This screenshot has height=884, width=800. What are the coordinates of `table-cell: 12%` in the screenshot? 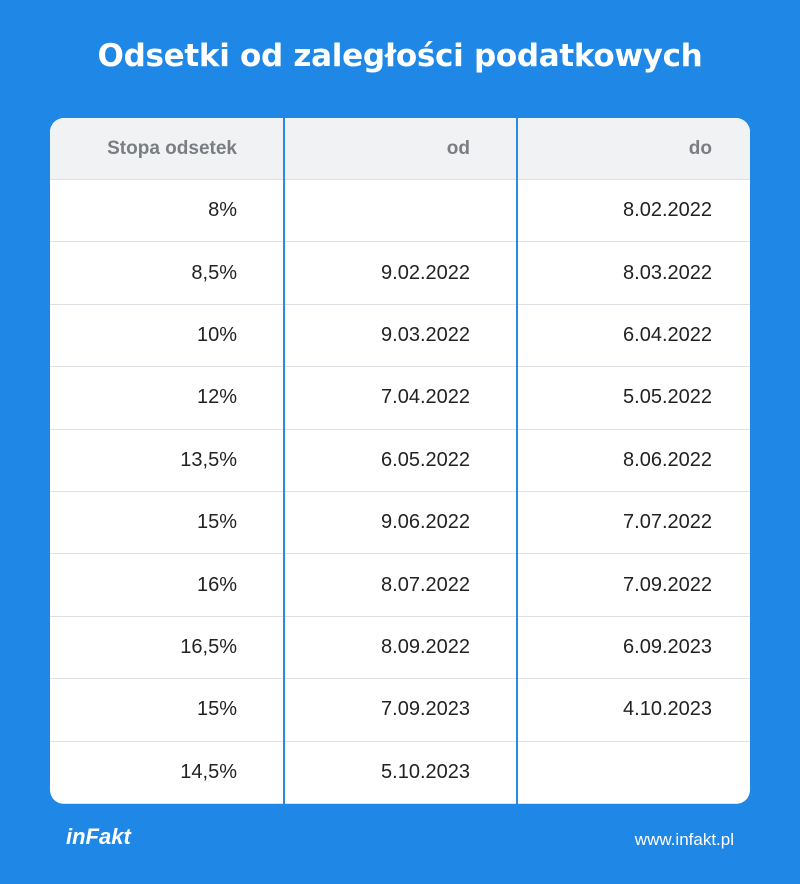 It's located at (216, 397).